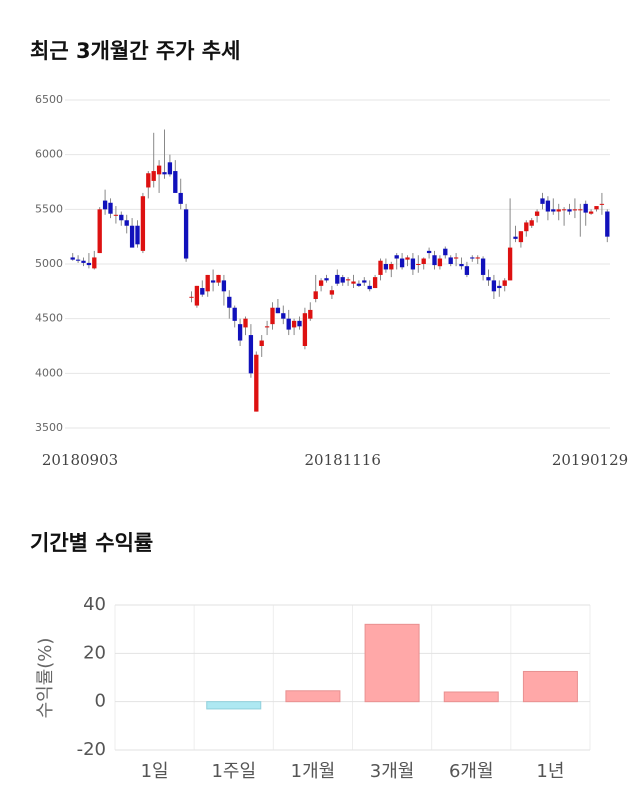 This screenshot has height=810, width=640. I want to click on x-tick-label: 1주일, so click(233, 771).